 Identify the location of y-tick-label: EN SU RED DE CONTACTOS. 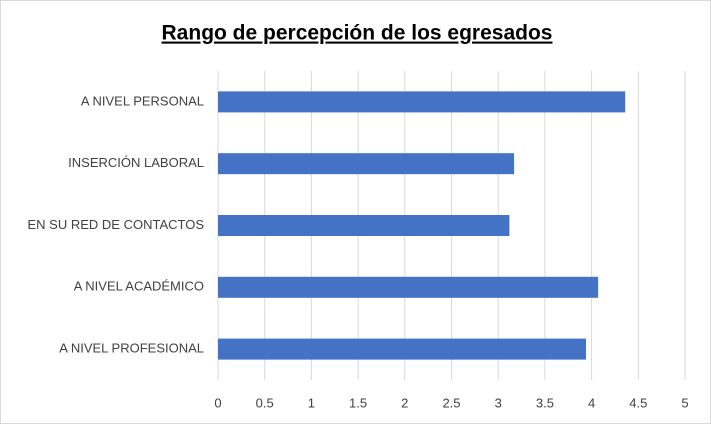
(116, 224).